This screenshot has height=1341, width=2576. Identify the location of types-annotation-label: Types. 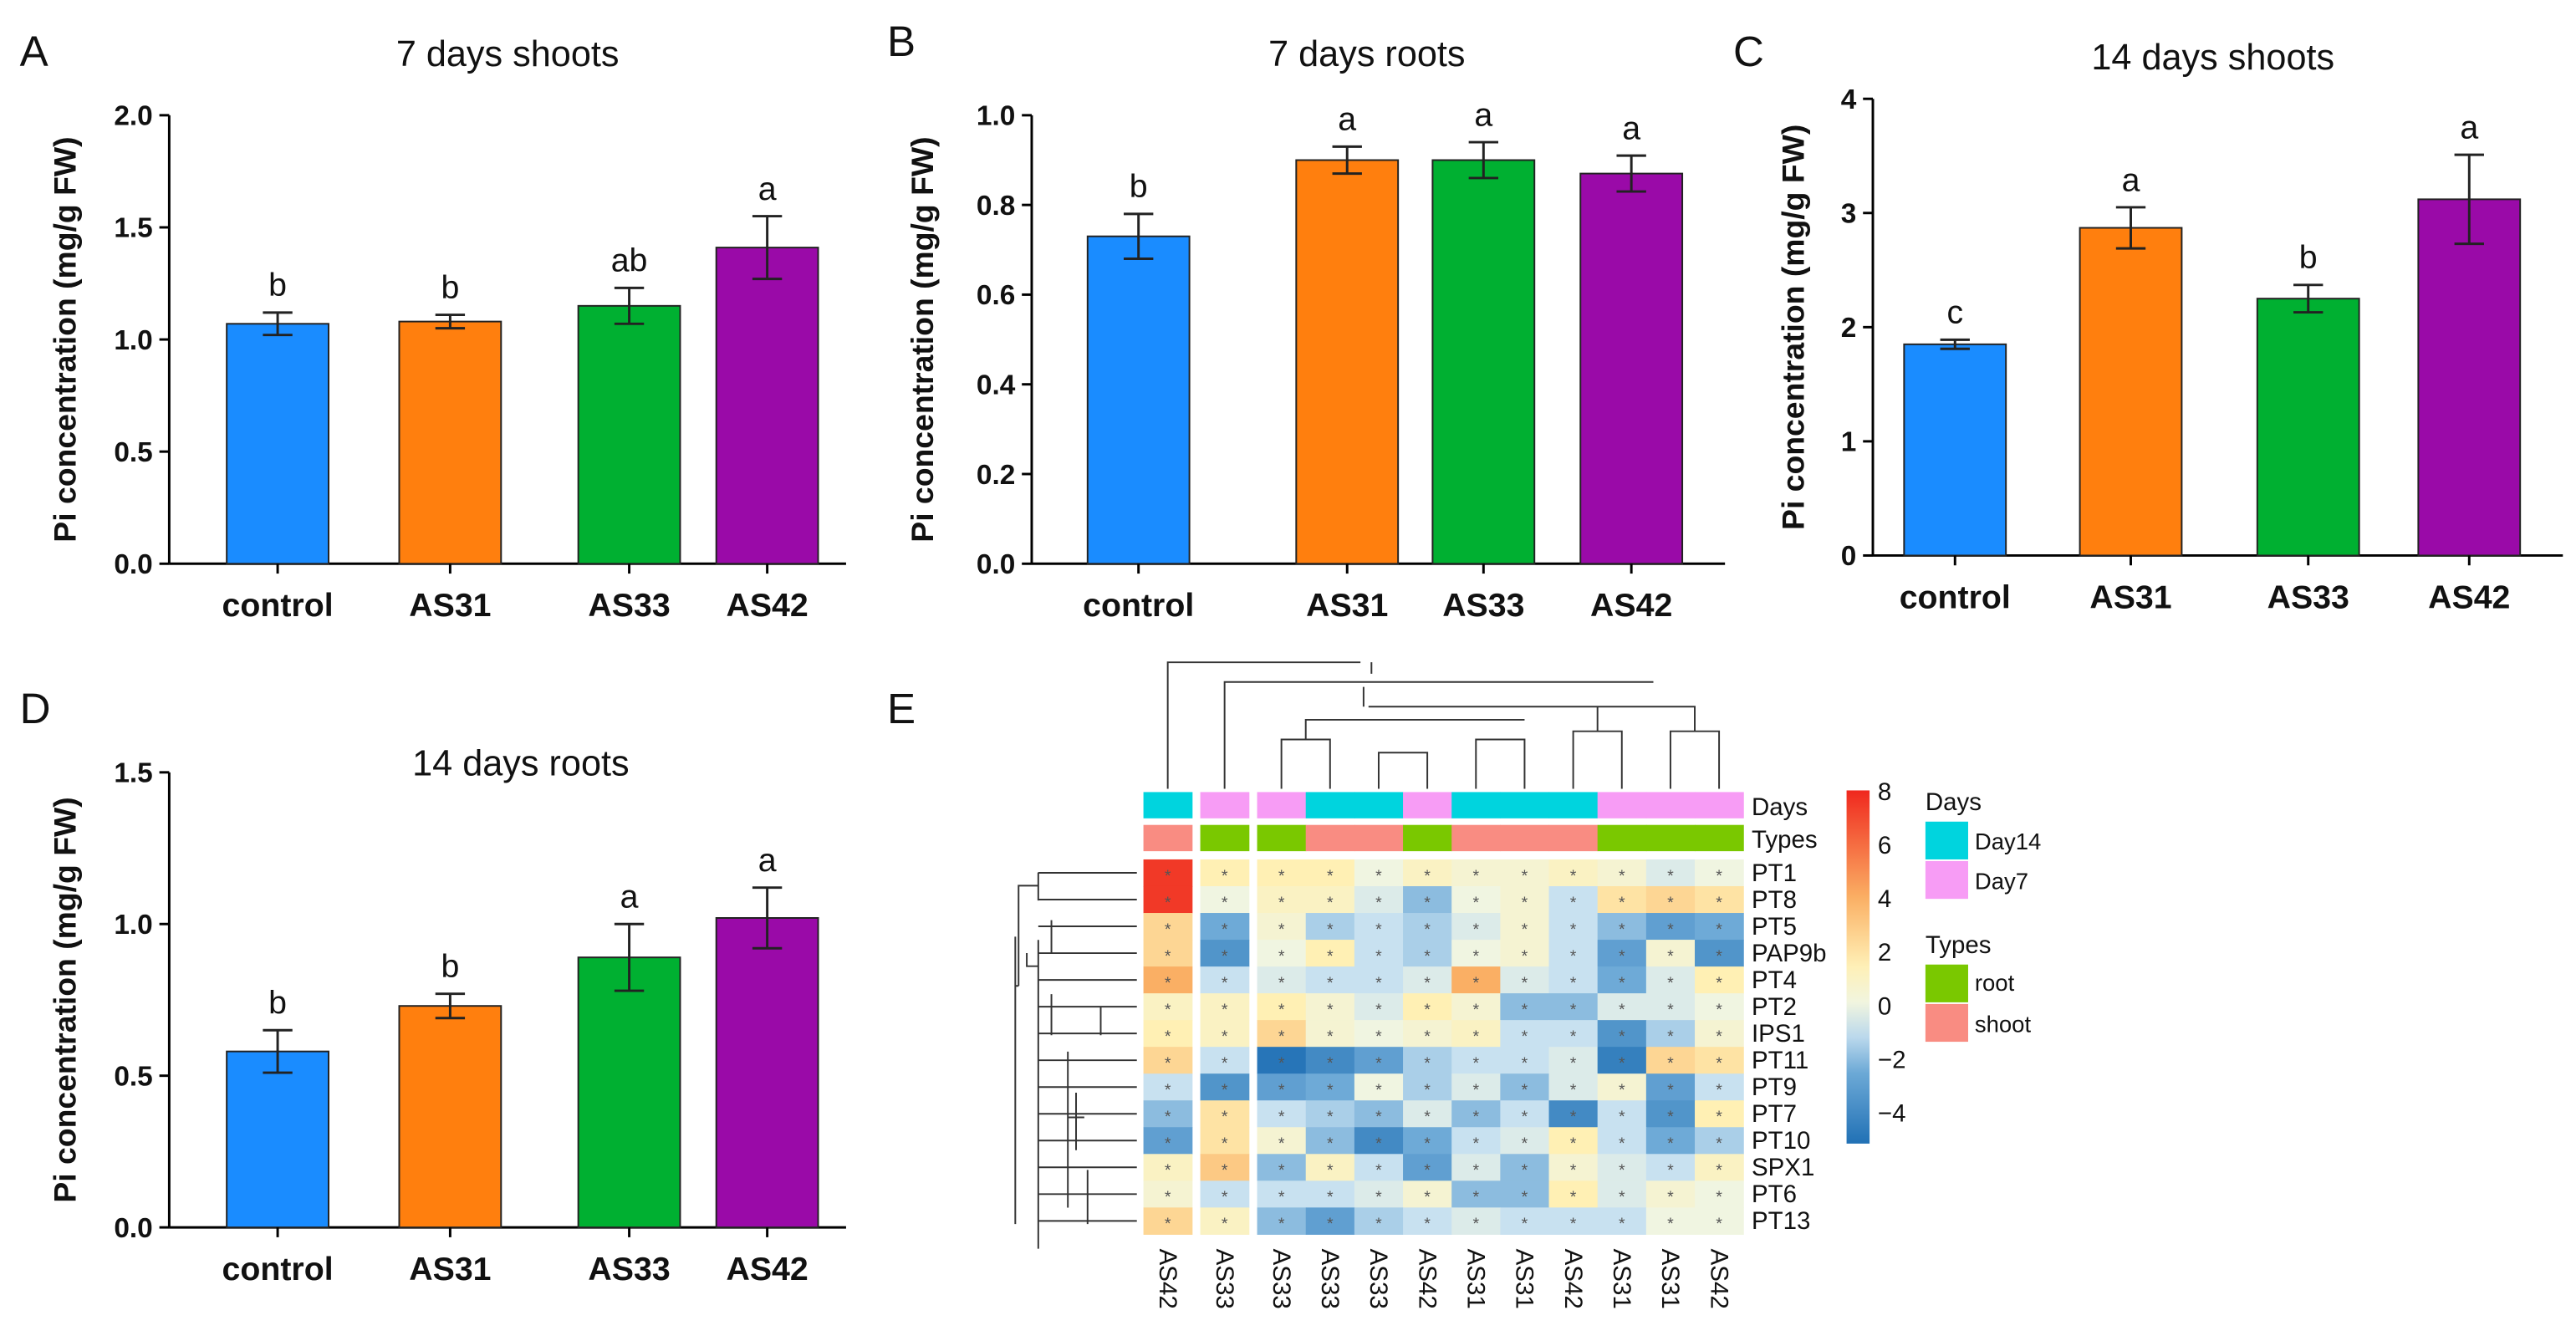
(1785, 840).